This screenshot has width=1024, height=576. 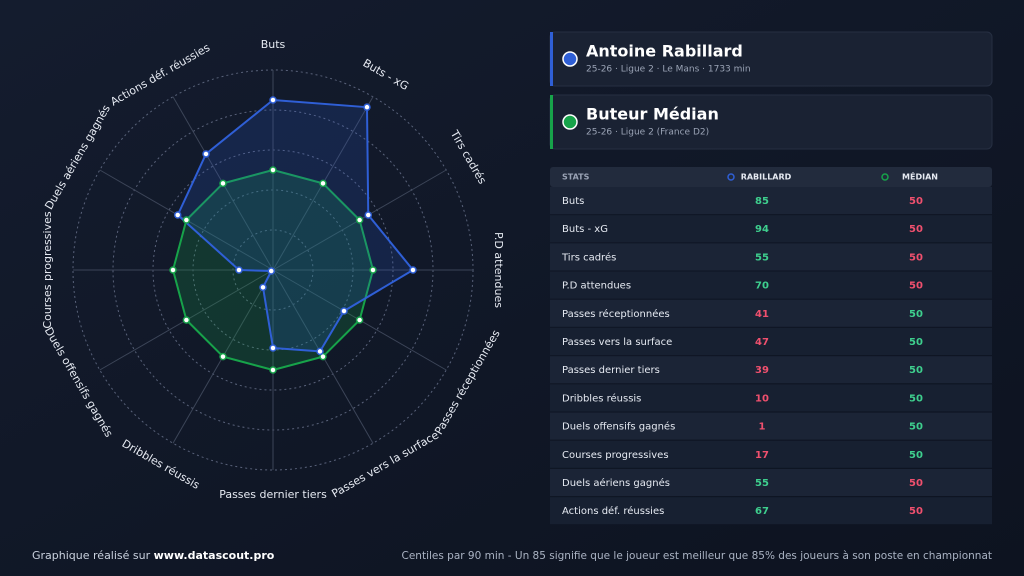 I want to click on table-header: STATS, so click(x=576, y=177).